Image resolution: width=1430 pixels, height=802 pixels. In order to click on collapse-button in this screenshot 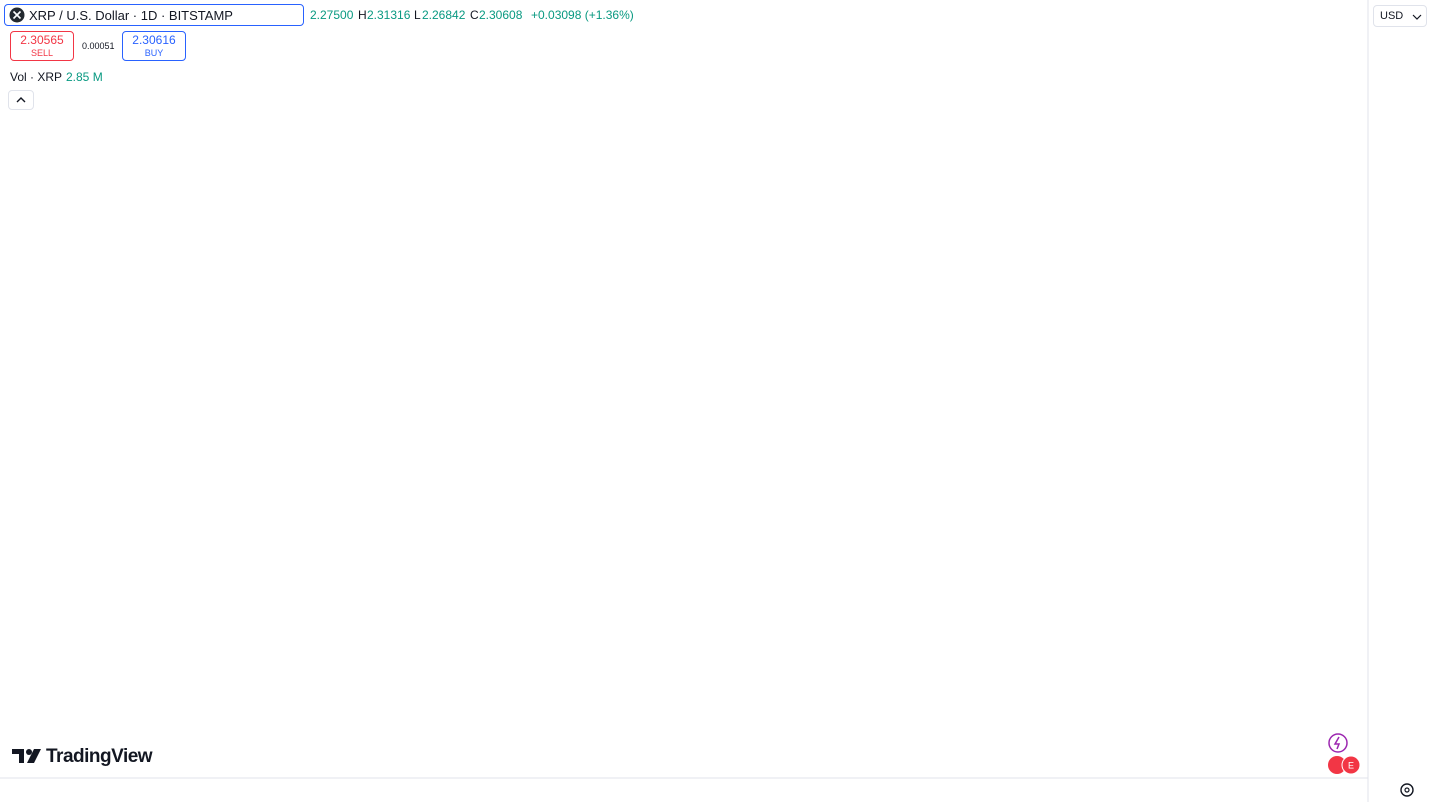, I will do `click(21, 100)`.